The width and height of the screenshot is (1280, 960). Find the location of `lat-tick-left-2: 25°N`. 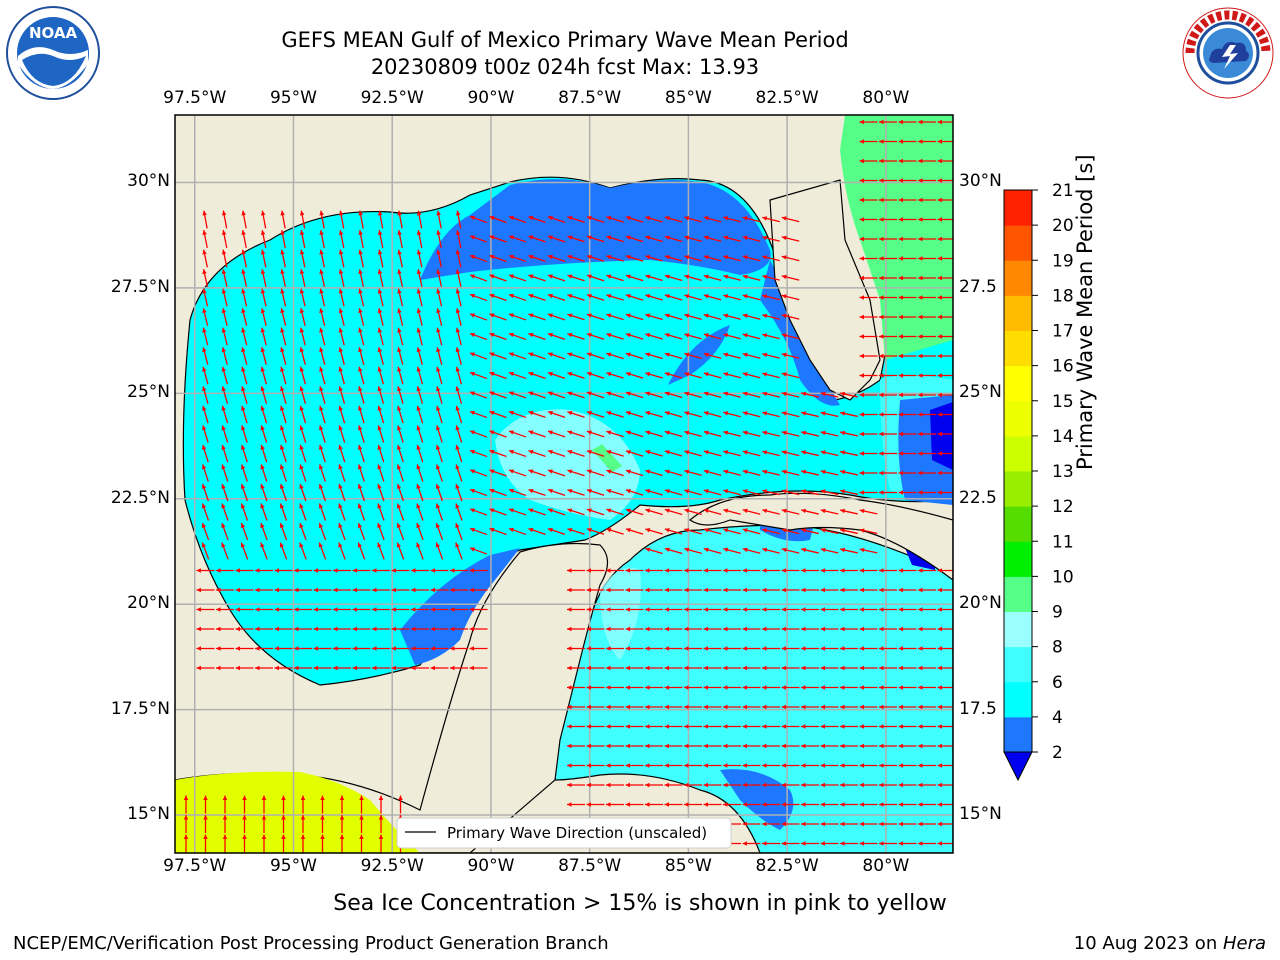

lat-tick-left-2: 25°N is located at coordinates (148, 392).